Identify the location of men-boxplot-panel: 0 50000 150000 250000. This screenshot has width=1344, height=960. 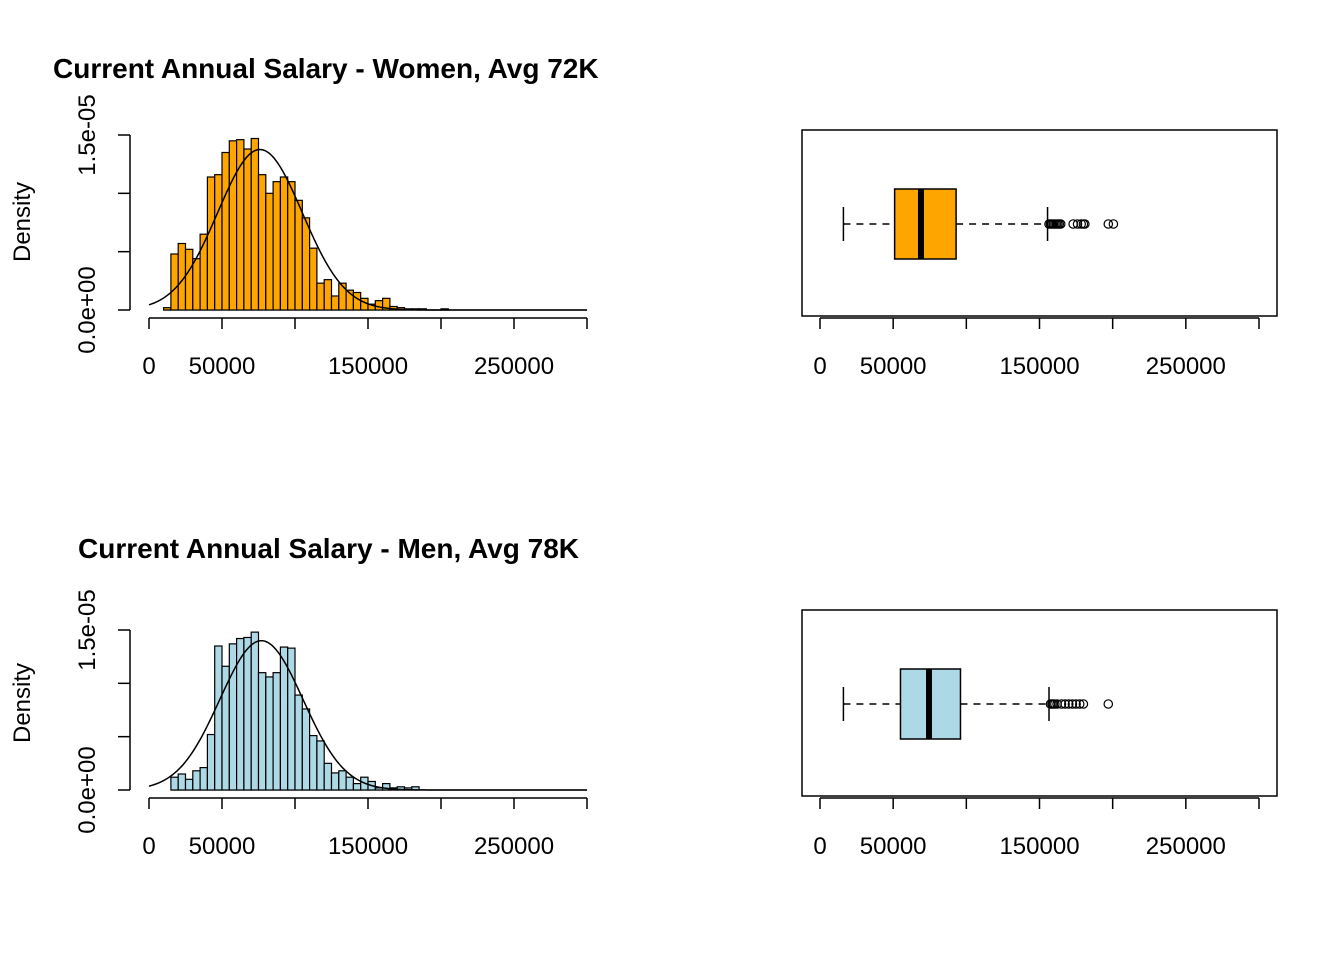
(1039, 734).